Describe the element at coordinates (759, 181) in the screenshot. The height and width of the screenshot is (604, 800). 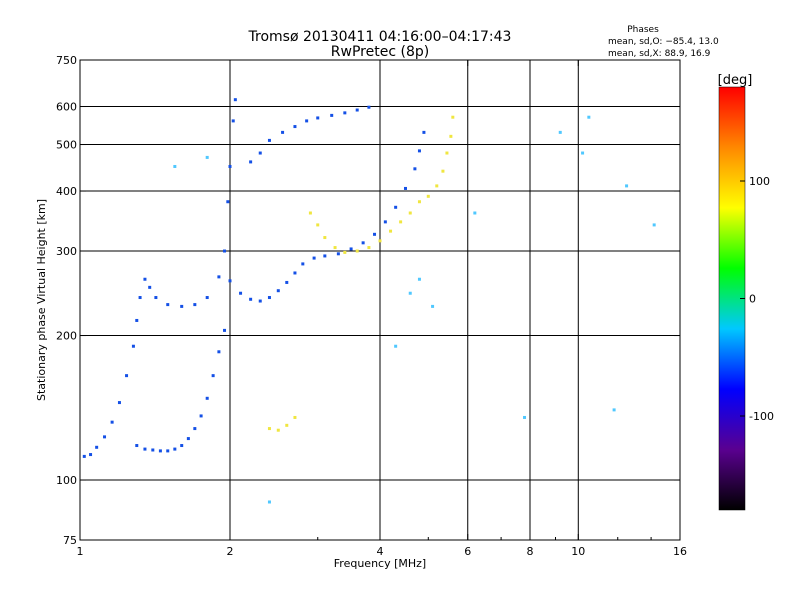
I see `colorbar-tick-label: 100` at that location.